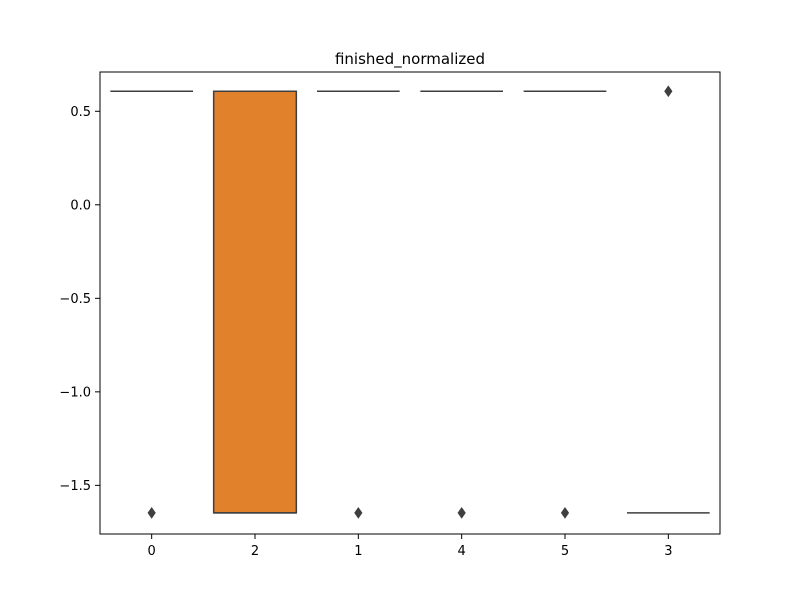 This screenshot has width=800, height=600. Describe the element at coordinates (565, 551) in the screenshot. I see `x-tick-label-5: 5` at that location.